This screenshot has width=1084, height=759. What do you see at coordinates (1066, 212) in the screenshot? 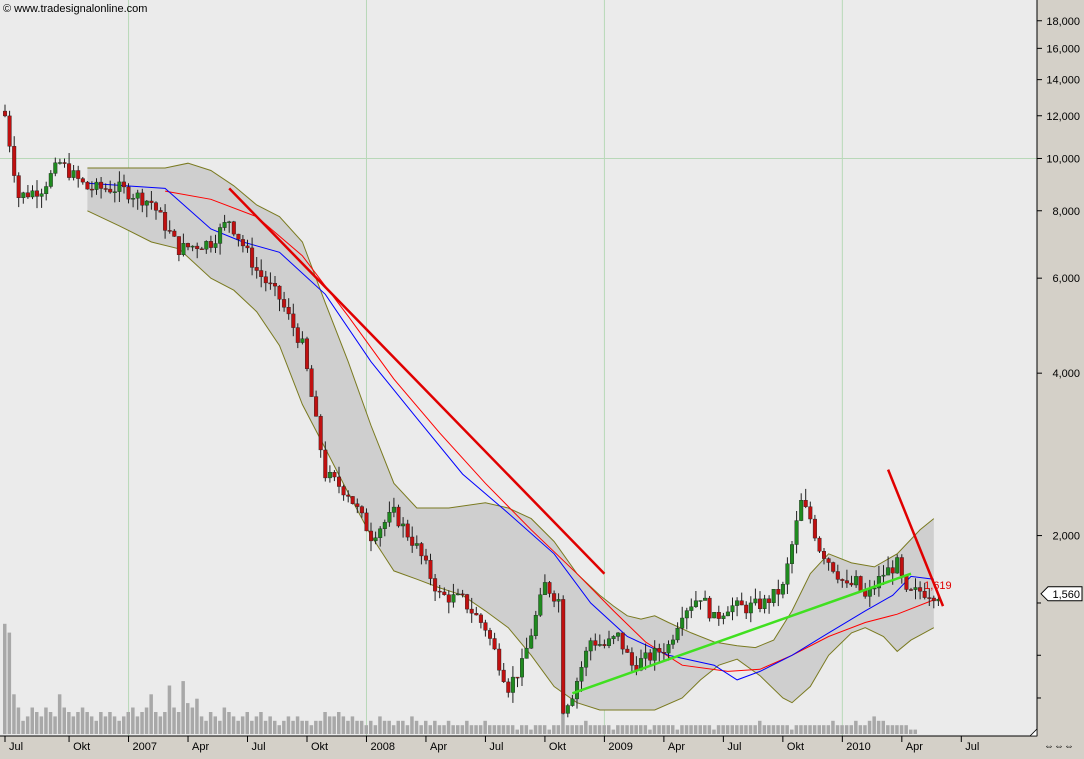
I see `y-tick-label: 8,000` at bounding box center [1066, 212].